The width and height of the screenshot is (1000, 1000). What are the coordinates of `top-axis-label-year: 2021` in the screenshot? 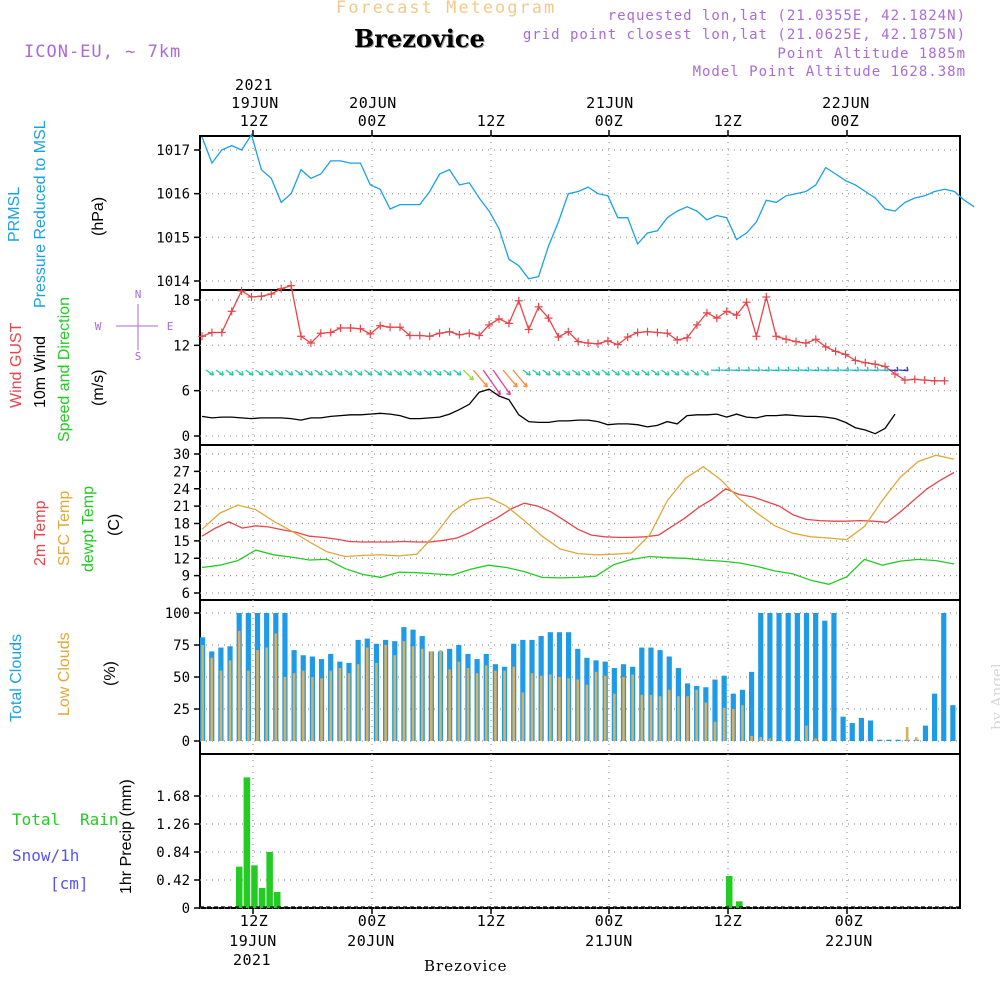 It's located at (254, 85).